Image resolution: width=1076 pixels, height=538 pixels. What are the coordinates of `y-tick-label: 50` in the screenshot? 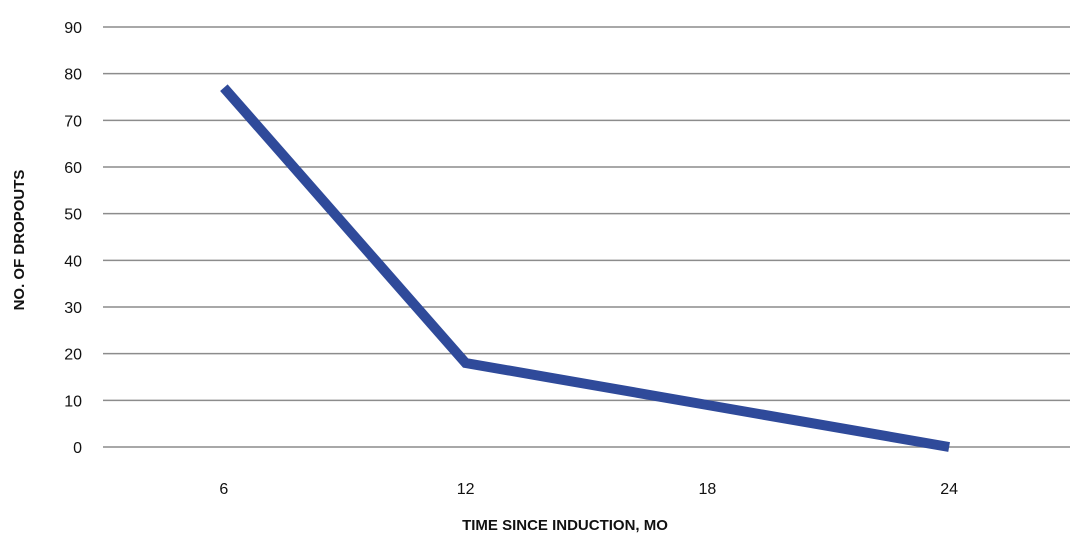 It's located at (73, 215).